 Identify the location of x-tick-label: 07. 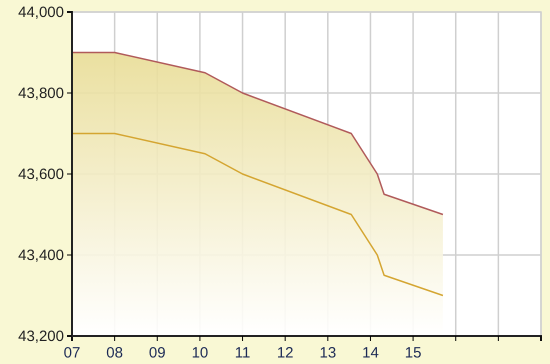
(72, 353).